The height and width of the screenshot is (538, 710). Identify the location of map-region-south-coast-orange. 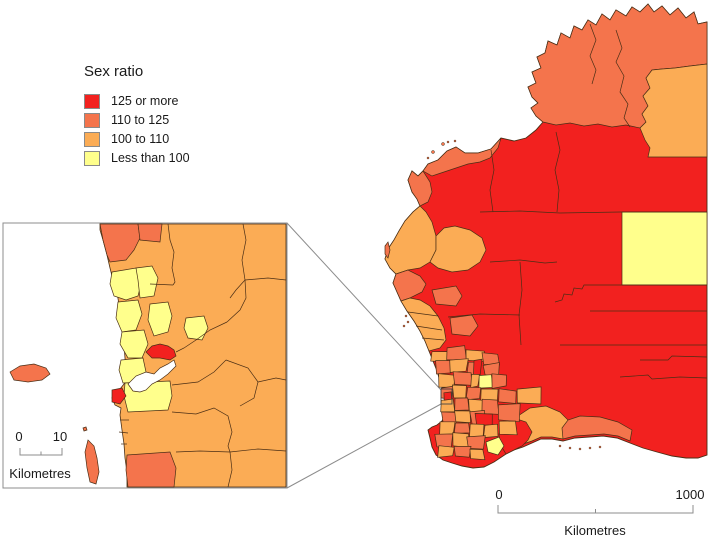
(597, 428).